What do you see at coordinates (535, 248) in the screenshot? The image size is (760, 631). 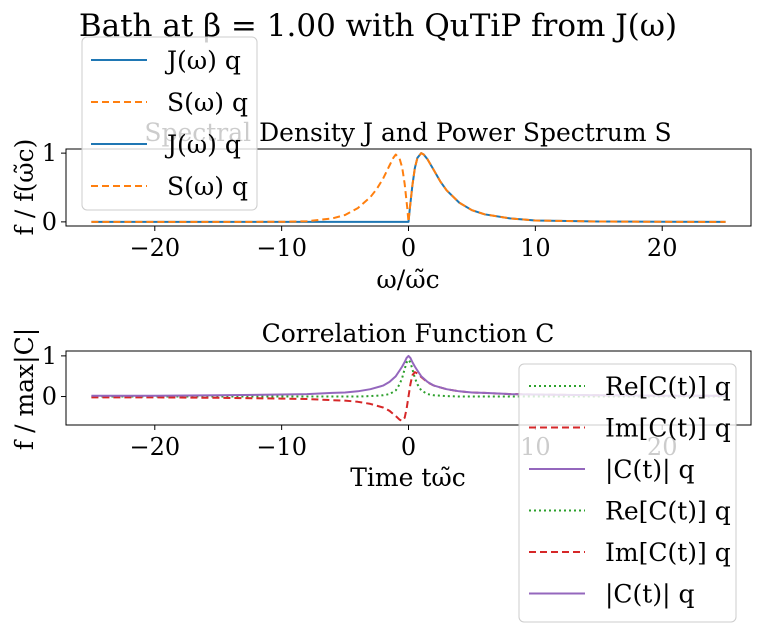 I see `x-tick-label: 10` at bounding box center [535, 248].